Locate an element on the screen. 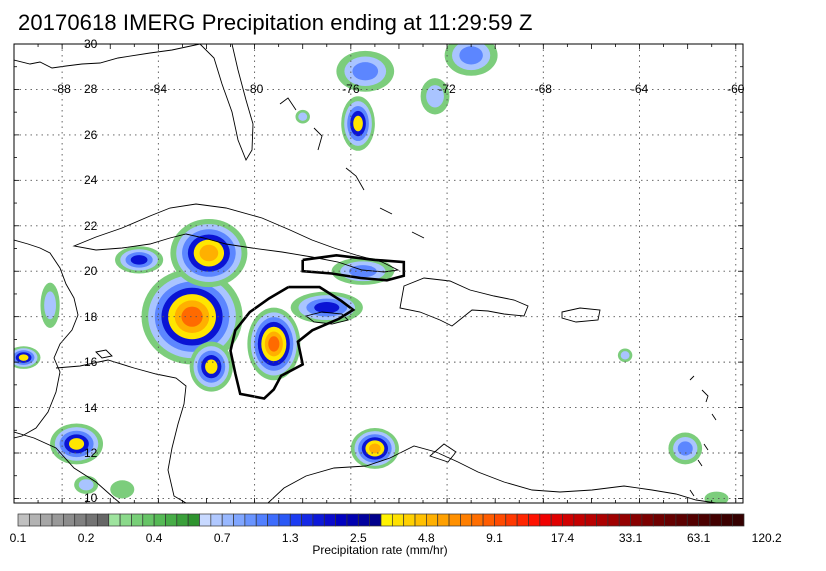  colorbar-tick-label: 33.1 is located at coordinates (630, 538).